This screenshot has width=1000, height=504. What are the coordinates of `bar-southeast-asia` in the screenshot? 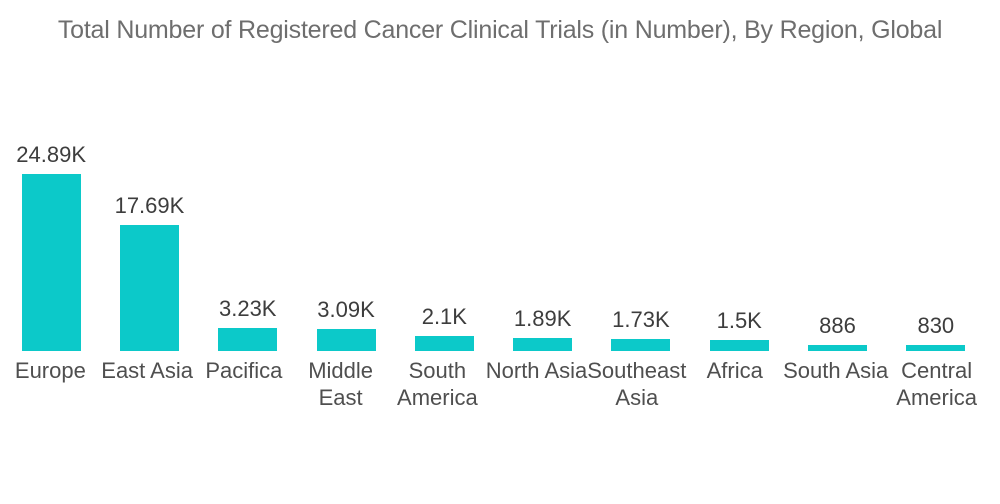 It's located at (641, 344).